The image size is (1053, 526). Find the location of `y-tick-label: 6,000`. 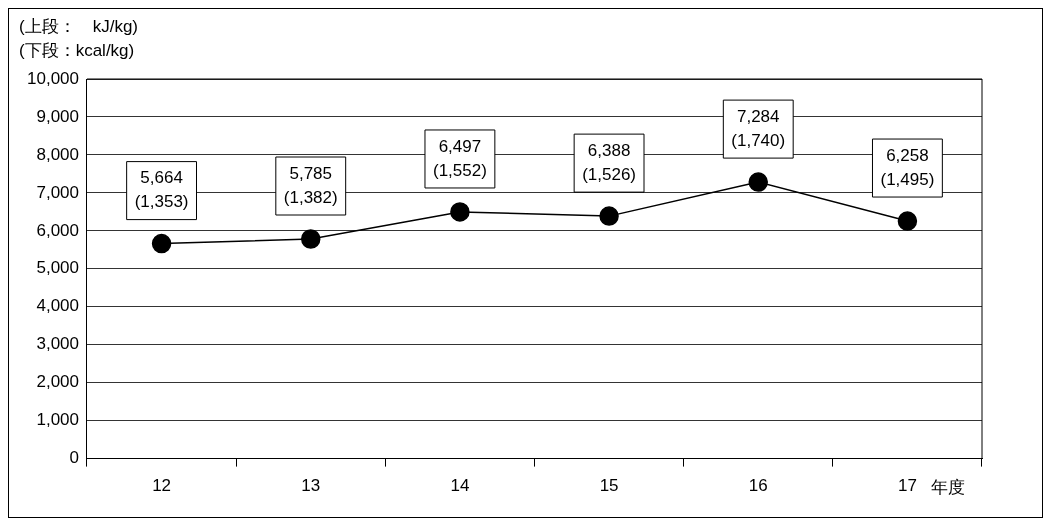

y-tick-label: 6,000 is located at coordinates (57, 230).